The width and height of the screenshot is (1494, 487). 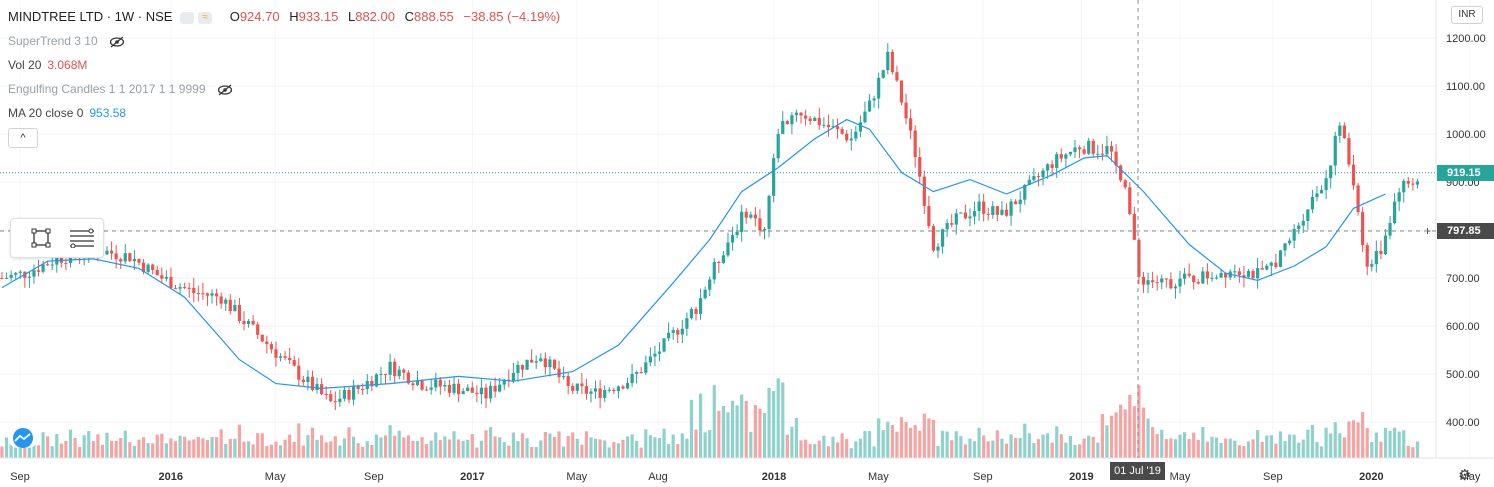 What do you see at coordinates (1465, 475) in the screenshot?
I see `settings-gear-icon: ⚙` at bounding box center [1465, 475].